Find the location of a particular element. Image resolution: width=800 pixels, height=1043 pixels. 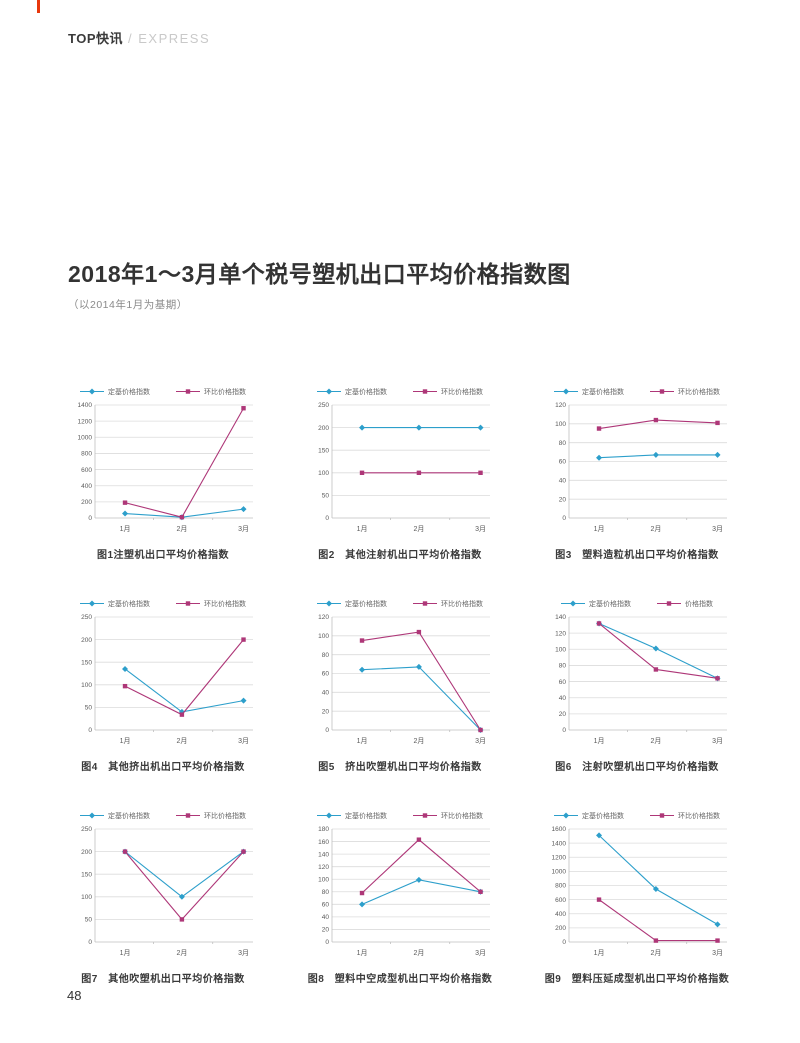

chart-plot: 0 50 100 150 200 250 1月 2月 3月 is located at coordinates (167, 679).